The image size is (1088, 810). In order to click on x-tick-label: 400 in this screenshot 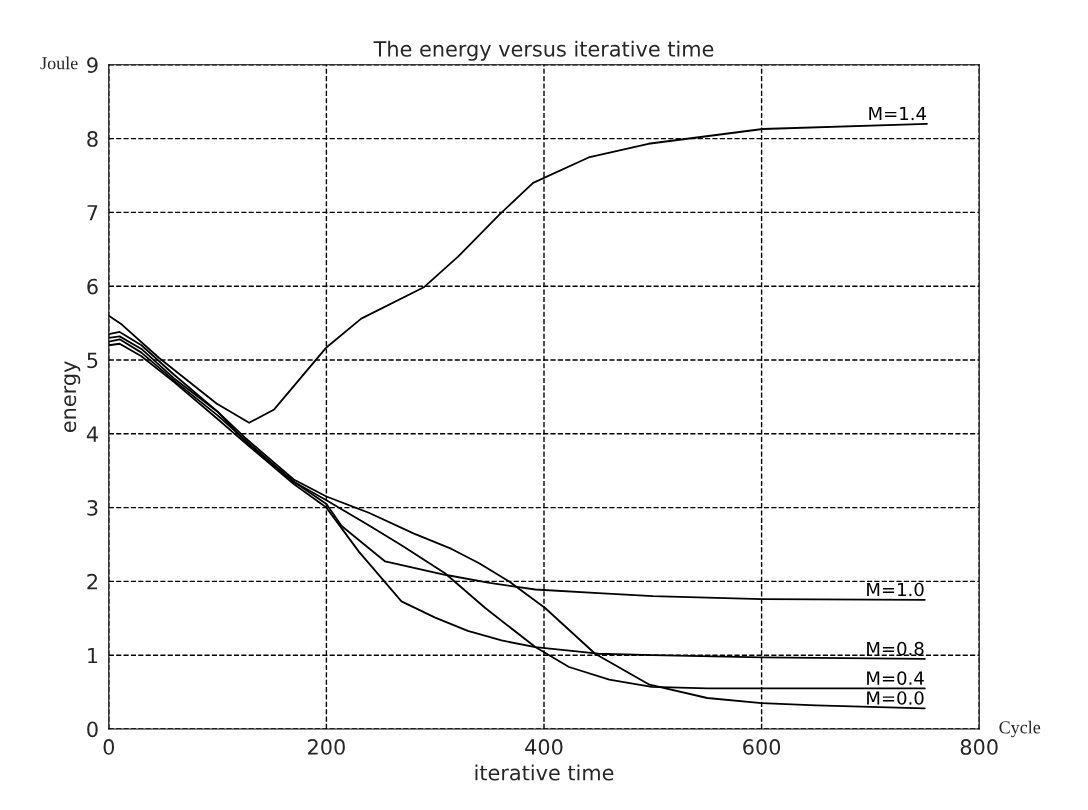, I will do `click(544, 747)`.